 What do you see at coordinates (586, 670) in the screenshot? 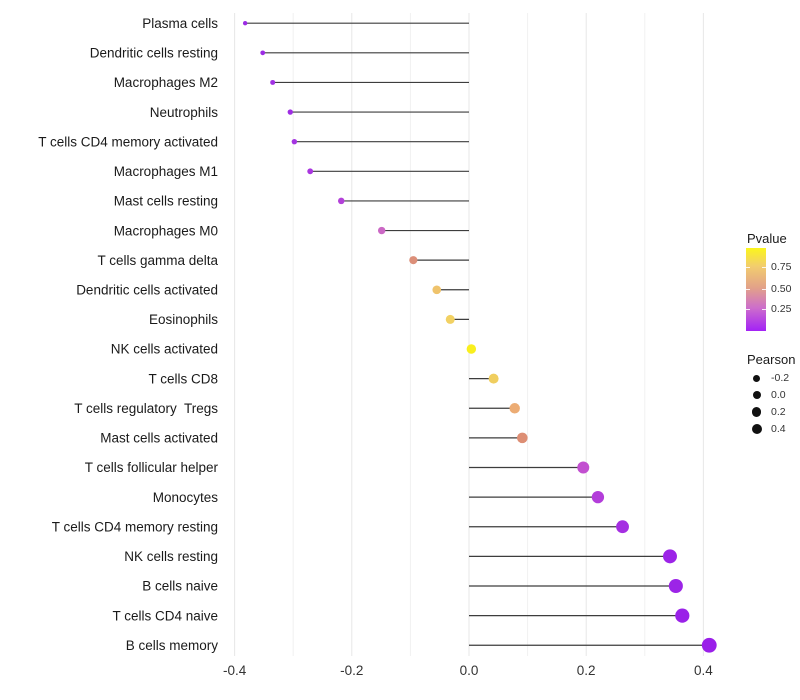
I see `x-tick-label: 0.2` at bounding box center [586, 670].